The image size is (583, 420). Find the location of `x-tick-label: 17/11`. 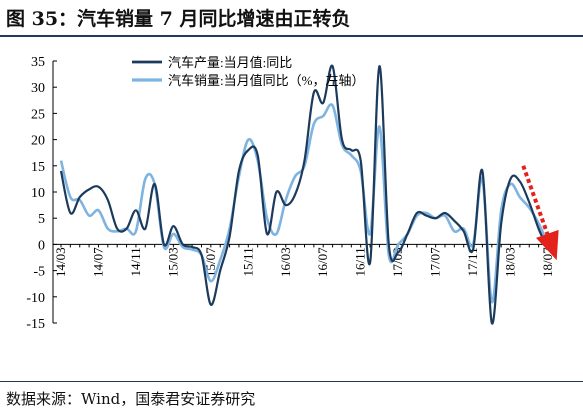

x-tick-label: 17/11 is located at coordinates (472, 261).